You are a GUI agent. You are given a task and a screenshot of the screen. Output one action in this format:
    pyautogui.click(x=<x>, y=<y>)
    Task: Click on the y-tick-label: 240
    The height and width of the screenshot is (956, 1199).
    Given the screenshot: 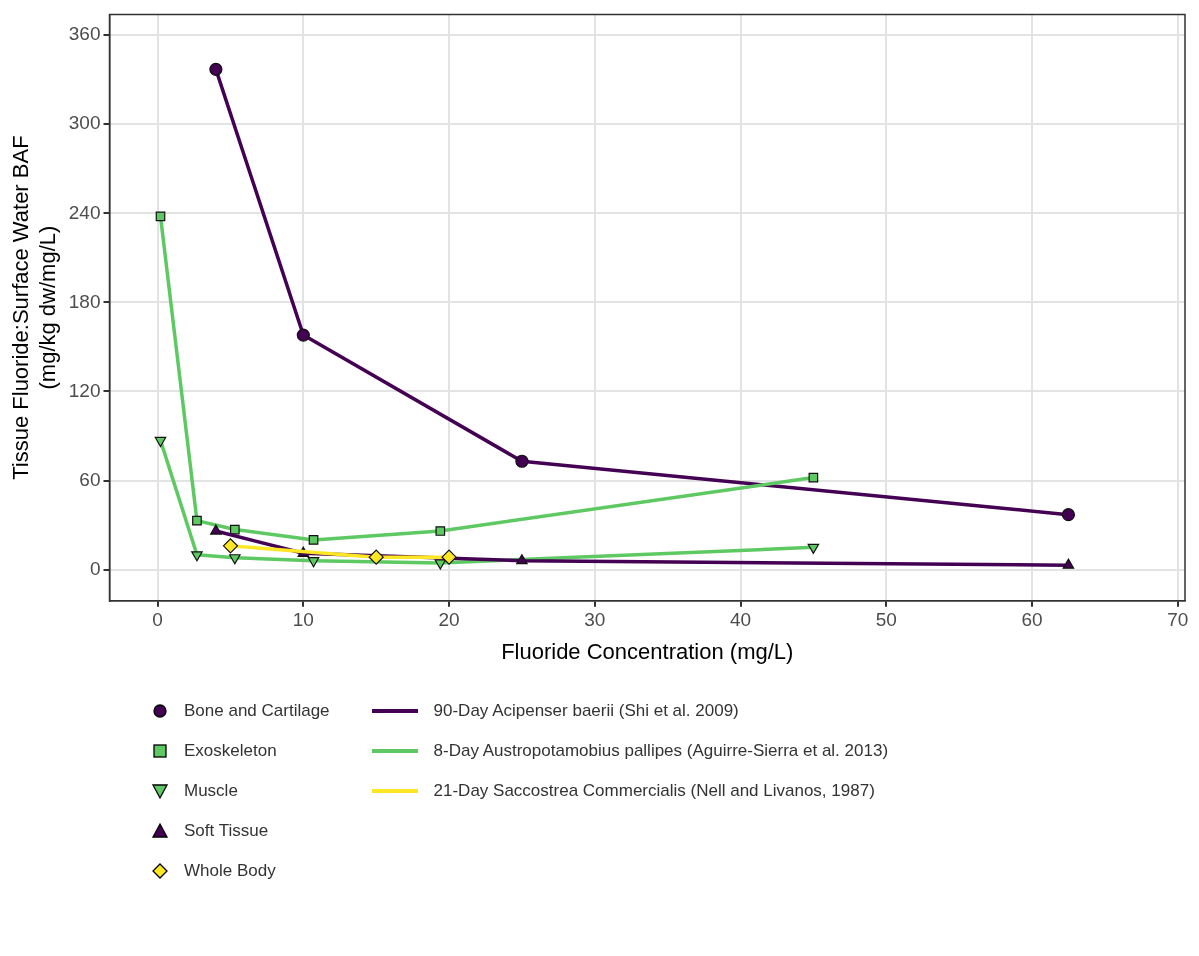 What is the action you would take?
    pyautogui.click(x=84, y=212)
    